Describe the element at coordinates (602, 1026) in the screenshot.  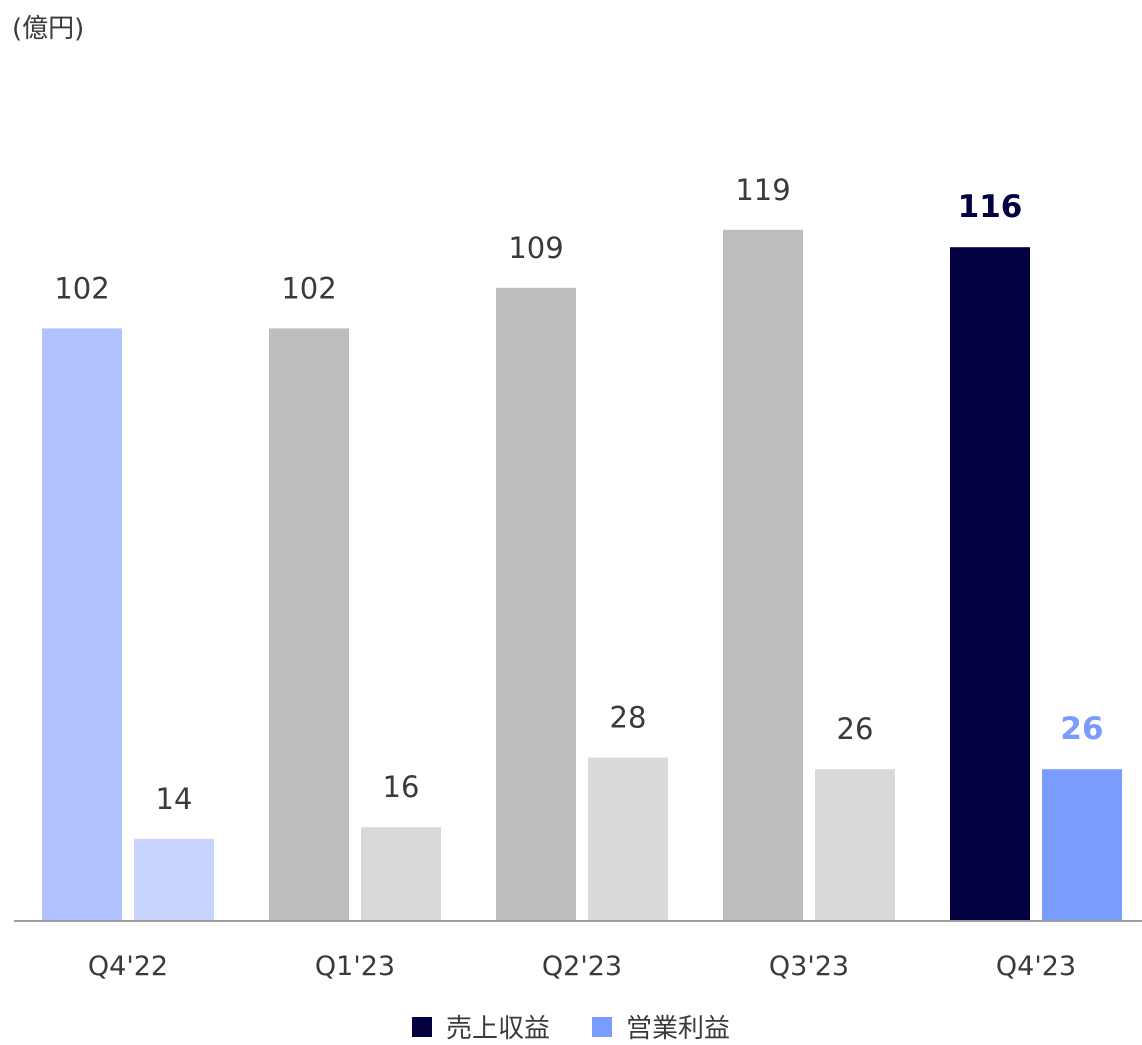
I see `legend-swatch-operating-profit` at that location.